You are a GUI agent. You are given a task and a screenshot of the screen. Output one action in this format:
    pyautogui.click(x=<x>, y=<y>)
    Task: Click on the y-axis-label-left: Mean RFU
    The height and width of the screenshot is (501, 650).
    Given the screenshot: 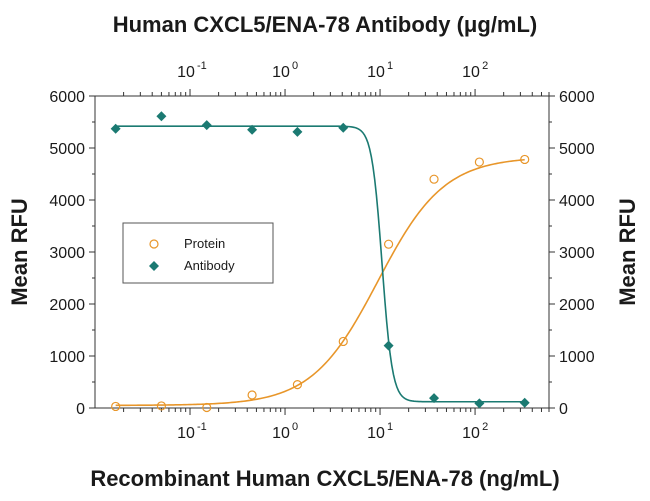 What is the action you would take?
    pyautogui.click(x=19, y=252)
    